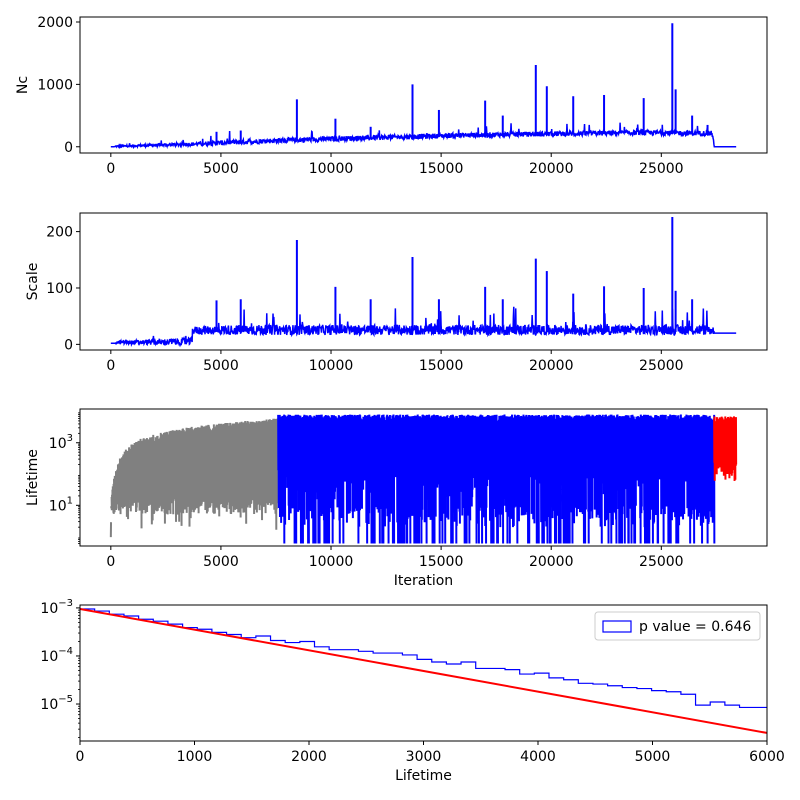 This screenshot has height=800, width=800. Describe the element at coordinates (695, 627) in the screenshot. I see `legend-label: p value = 0.646` at that location.